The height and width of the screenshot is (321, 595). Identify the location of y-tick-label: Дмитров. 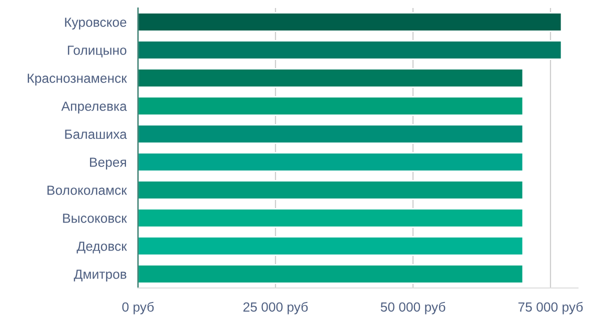
(100, 276).